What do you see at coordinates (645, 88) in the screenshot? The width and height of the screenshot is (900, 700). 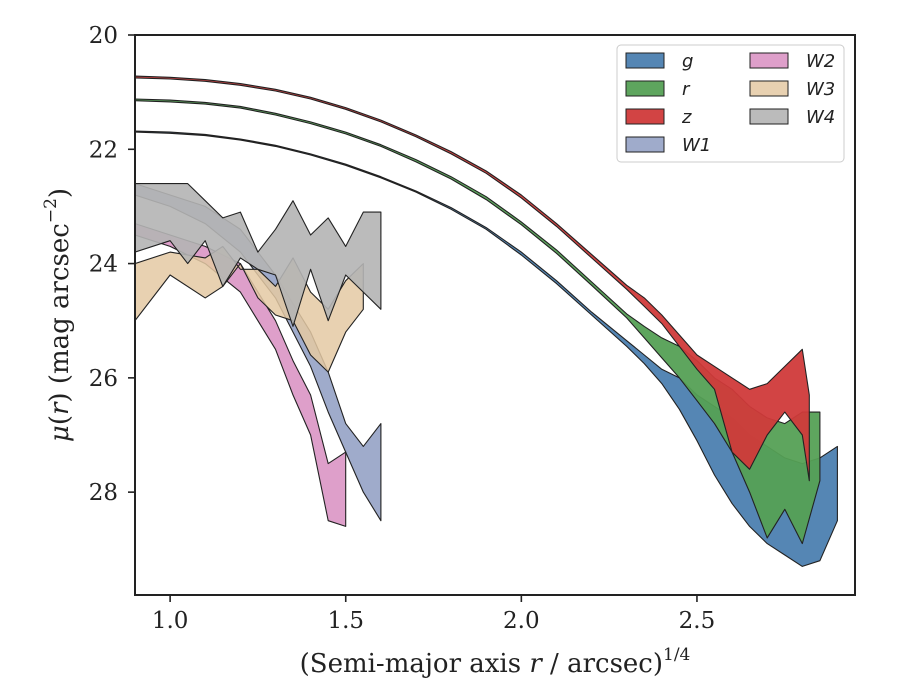 I see `legend-swatch-r` at bounding box center [645, 88].